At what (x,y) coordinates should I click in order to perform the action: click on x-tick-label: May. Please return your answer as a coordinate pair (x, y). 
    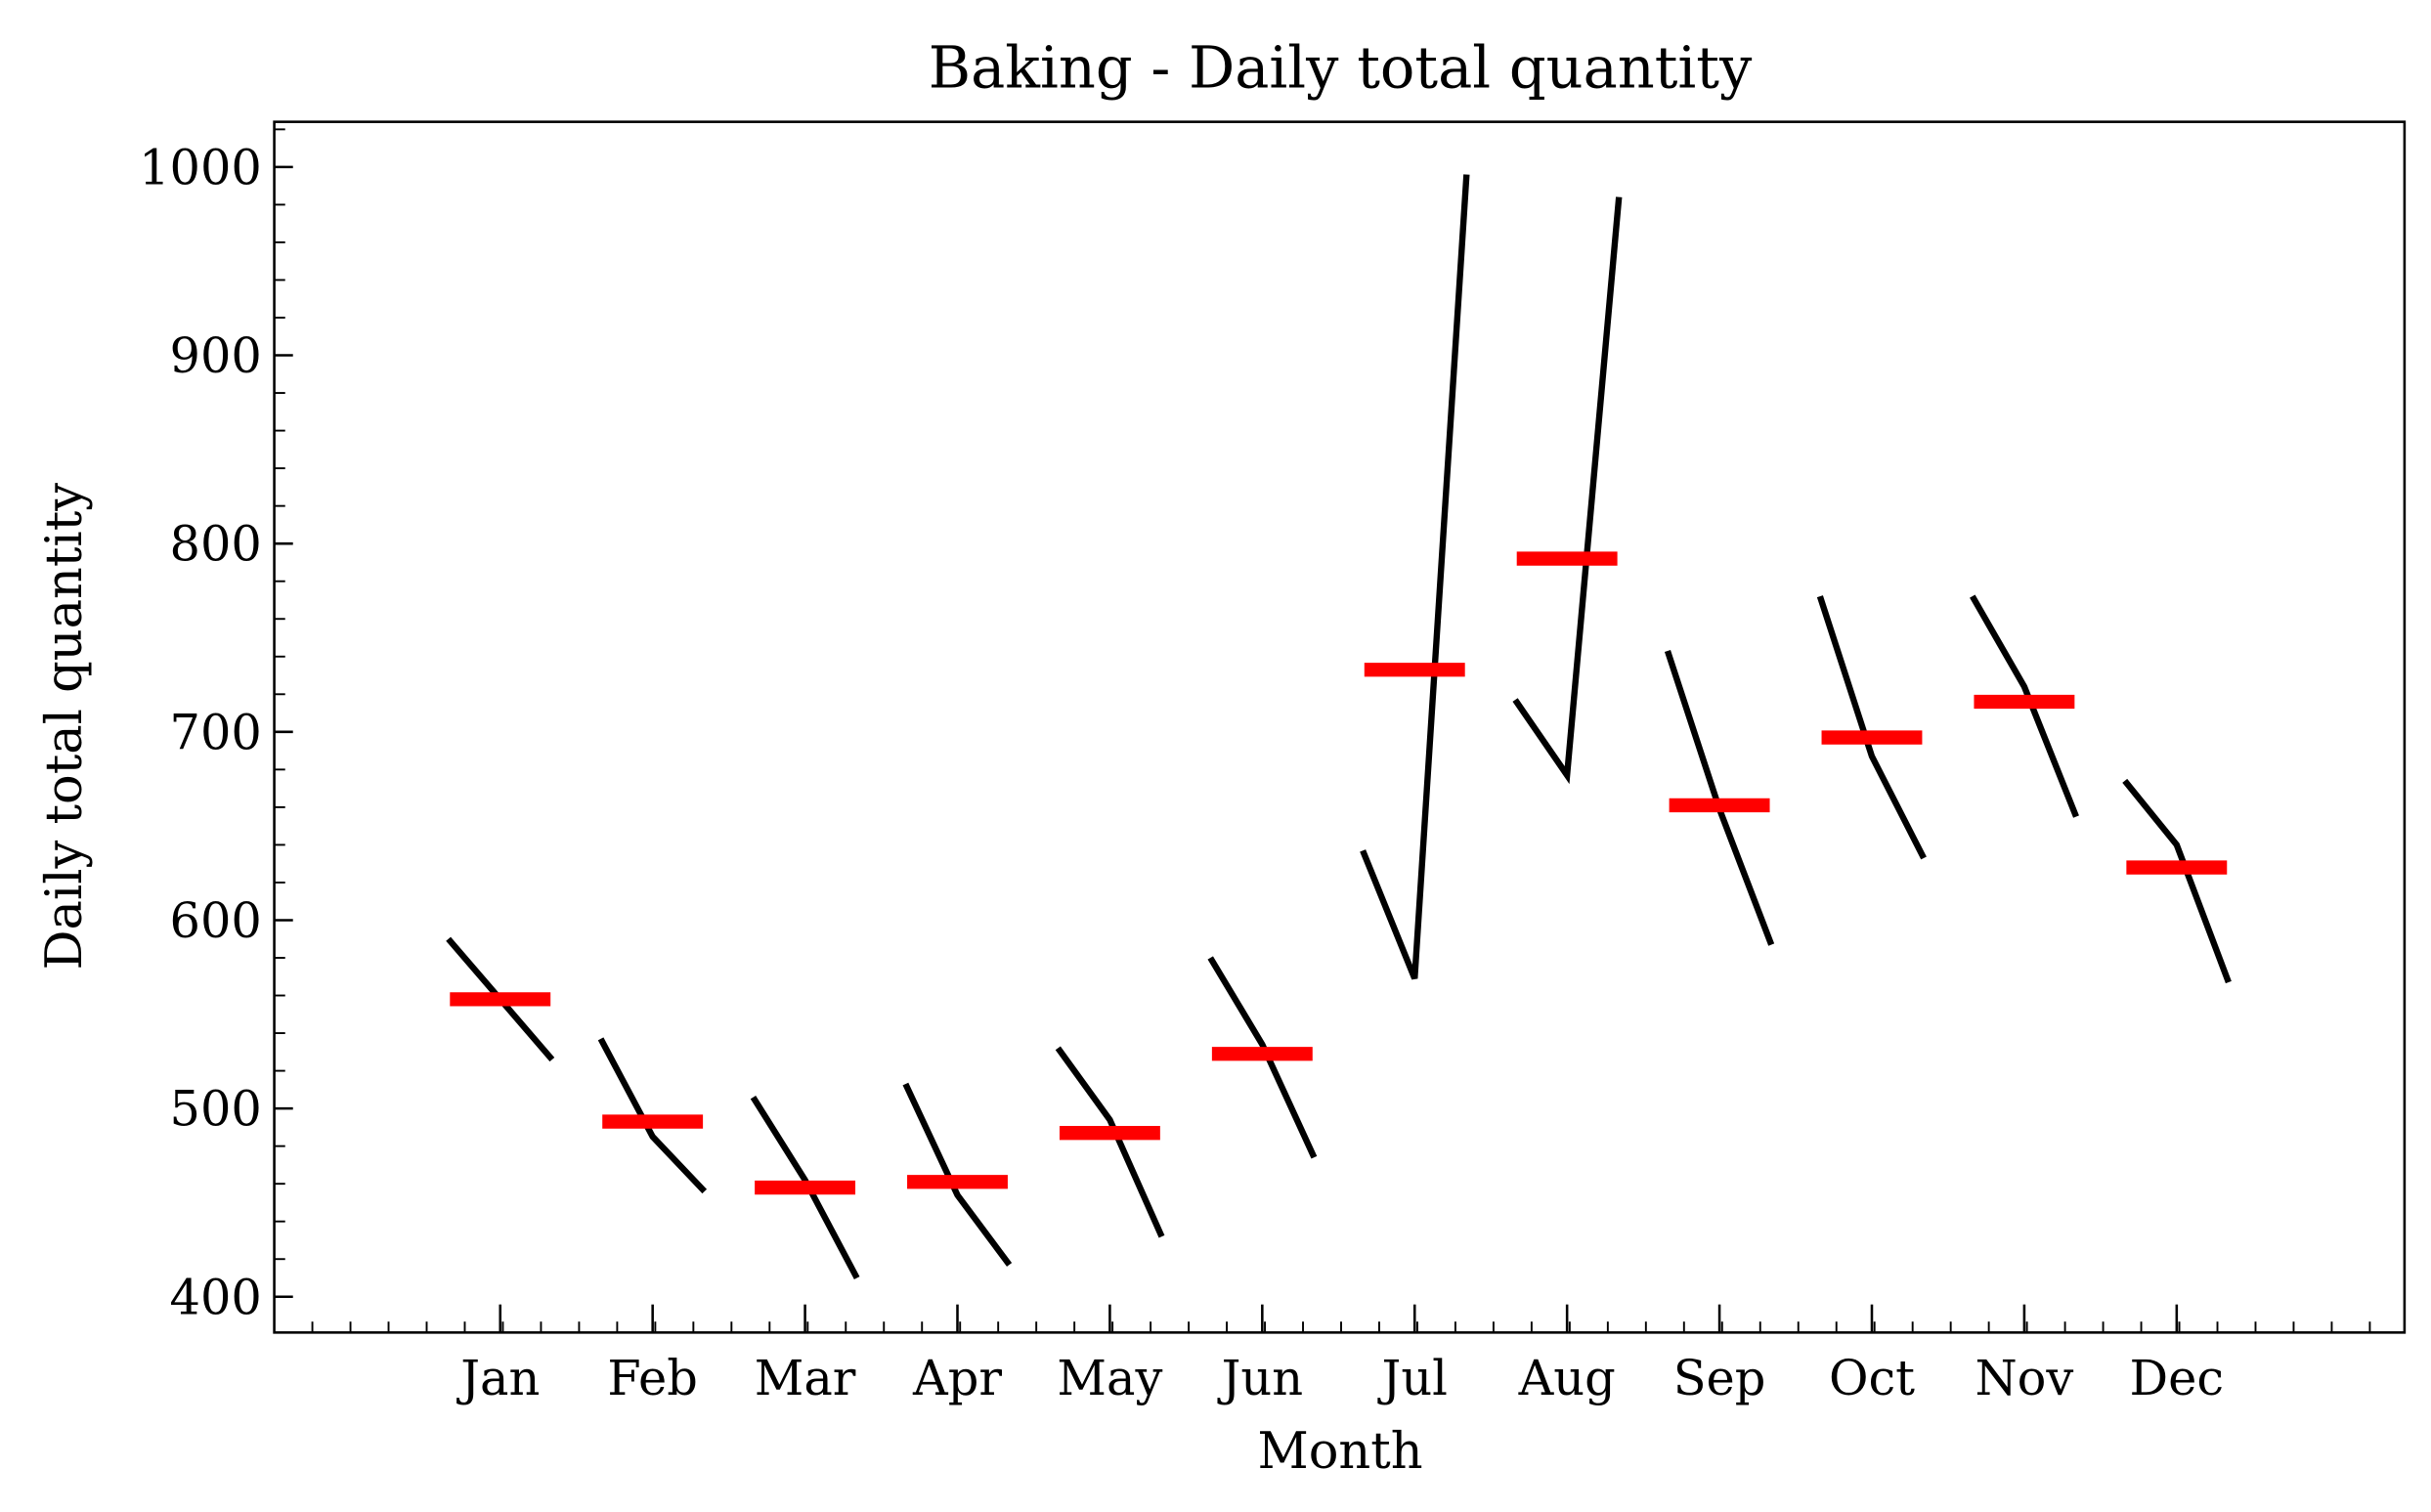
    Looking at the image, I should click on (1109, 1378).